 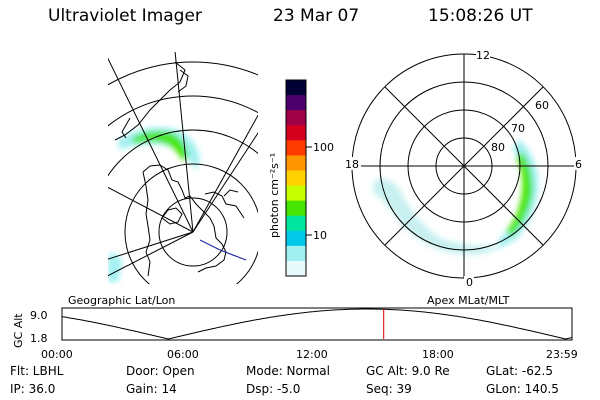 What do you see at coordinates (455, 197) in the screenshot?
I see `right-aurora-emission` at bounding box center [455, 197].